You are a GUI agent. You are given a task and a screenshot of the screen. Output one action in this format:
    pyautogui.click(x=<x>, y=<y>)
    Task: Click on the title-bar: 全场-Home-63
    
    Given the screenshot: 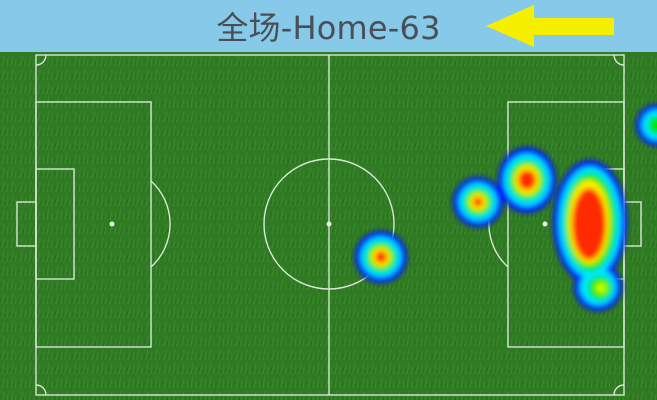 What is the action you would take?
    pyautogui.click(x=328, y=26)
    